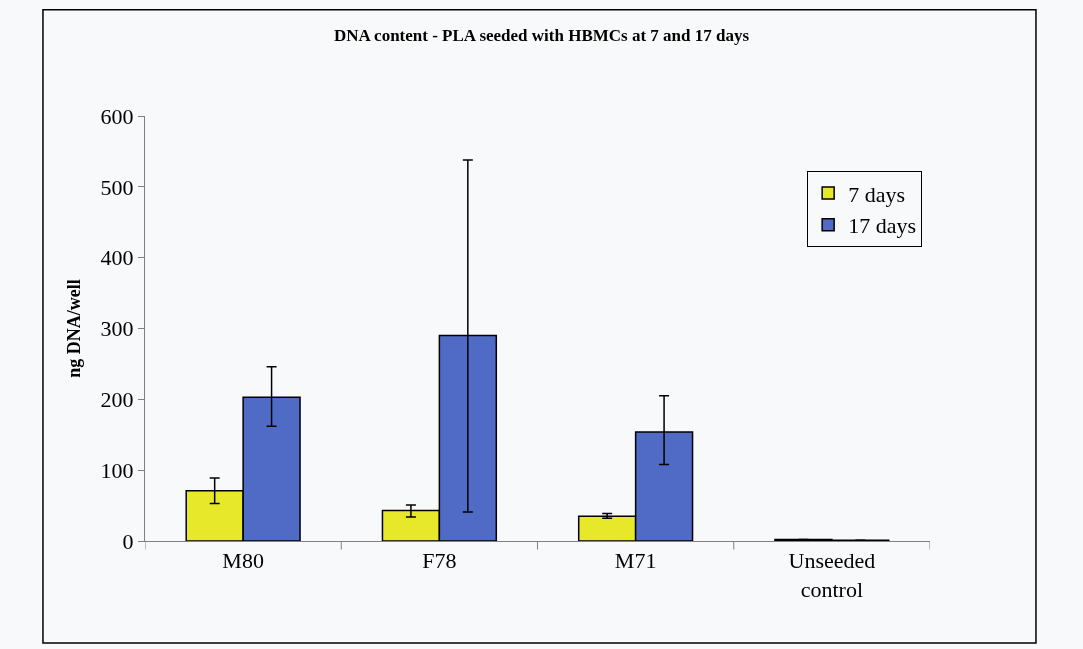  Describe the element at coordinates (128, 541) in the screenshot. I see `y-tick-label: 0` at that location.